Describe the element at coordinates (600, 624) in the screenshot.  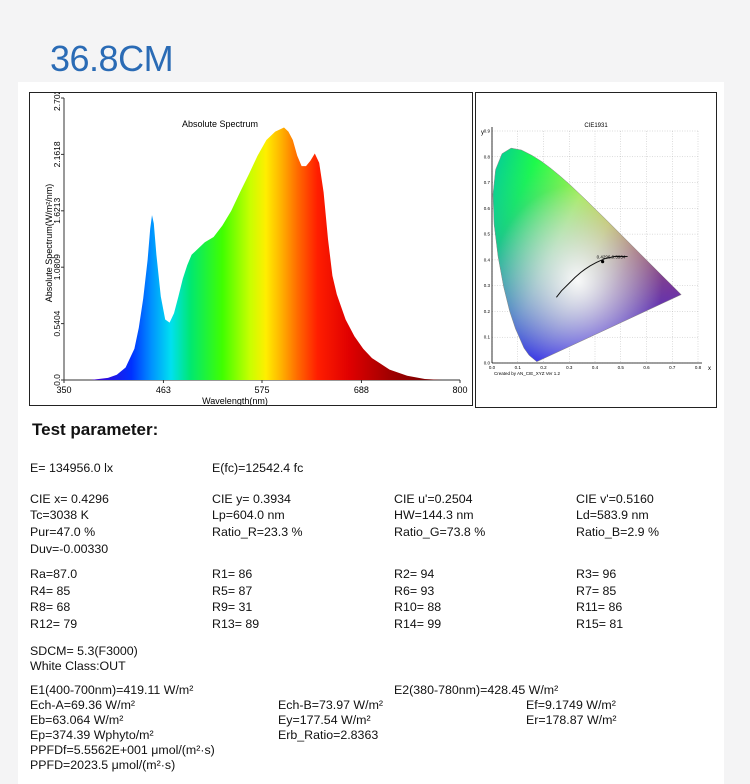
I see `r15-value: R15= 81` at that location.